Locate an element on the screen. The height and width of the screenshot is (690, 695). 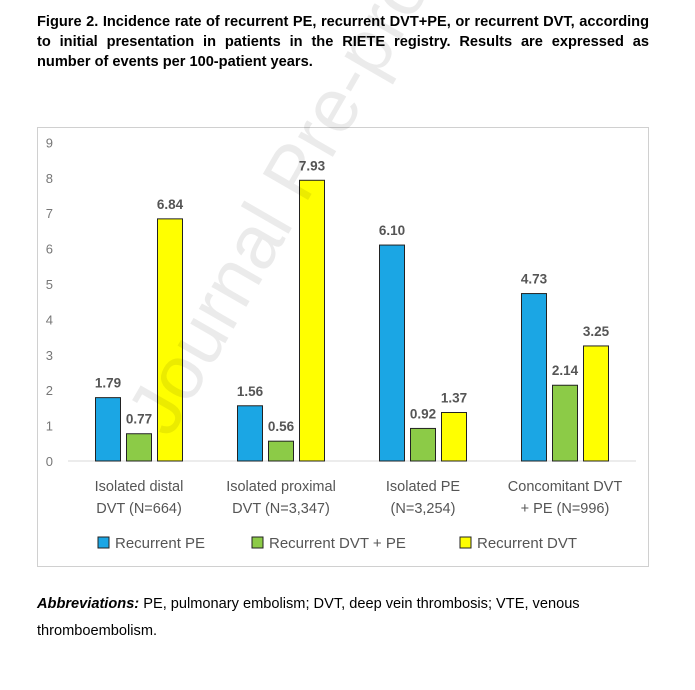
y-tick-label: 4 is located at coordinates (49, 319).